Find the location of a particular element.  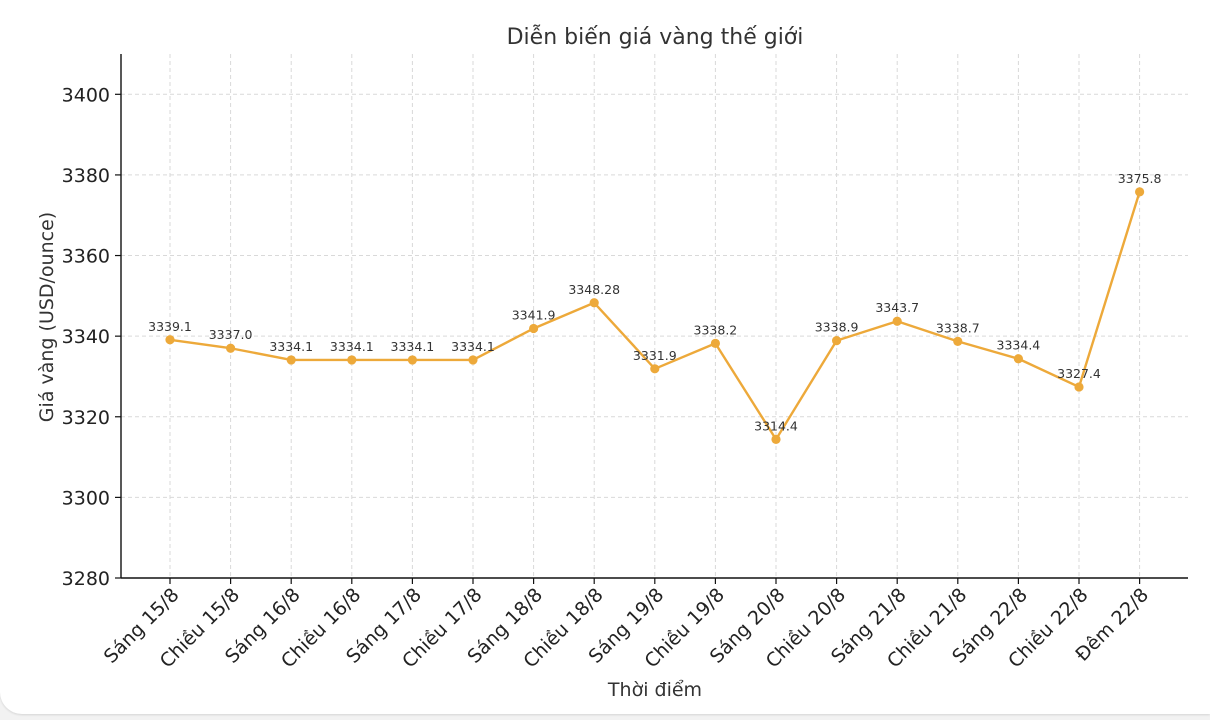

data-label: 3341.9 is located at coordinates (534, 314).